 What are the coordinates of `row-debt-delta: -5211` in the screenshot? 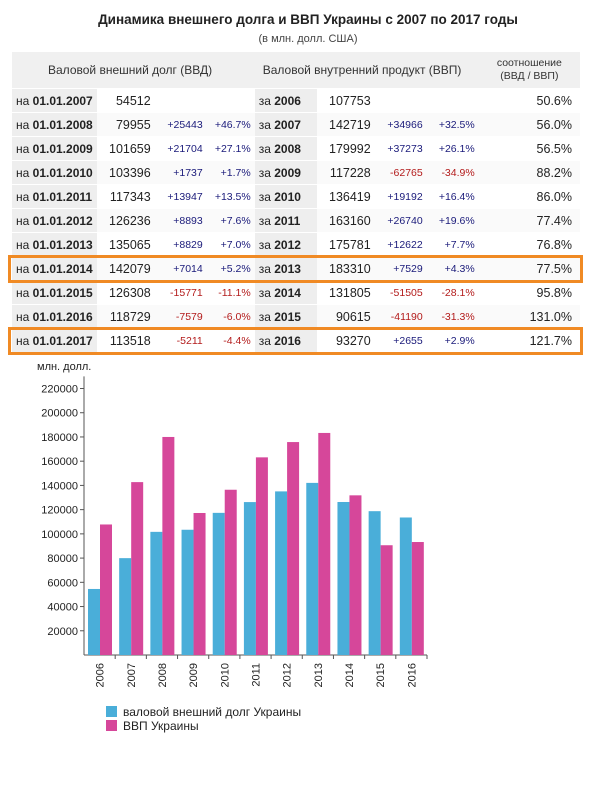 It's located at (180, 340).